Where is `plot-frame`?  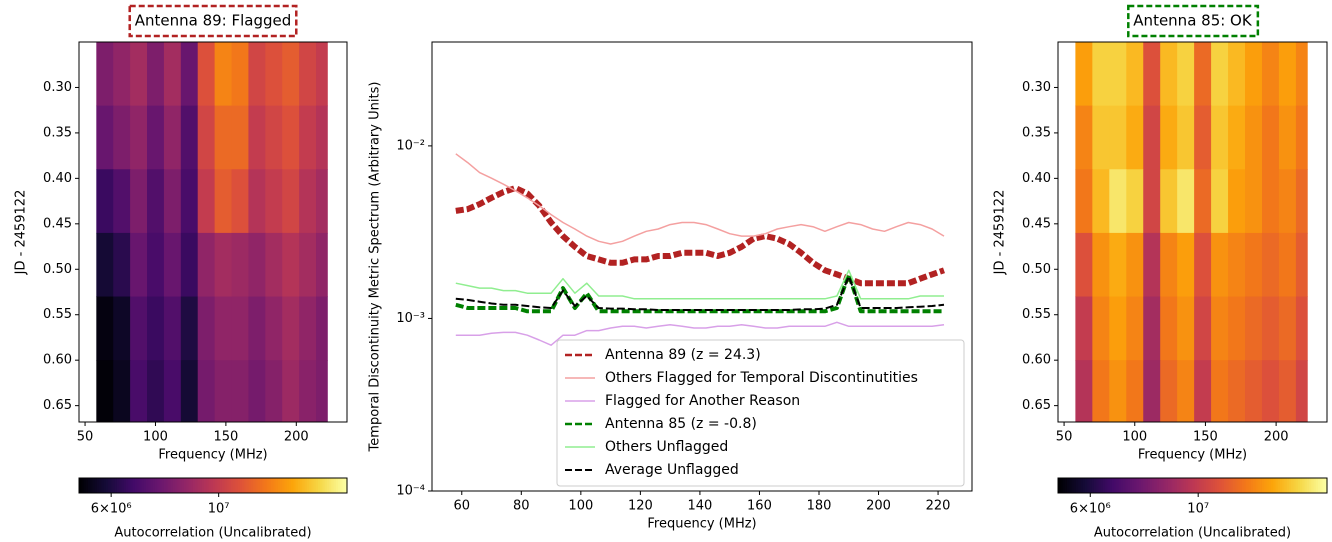 plot-frame is located at coordinates (1192, 232).